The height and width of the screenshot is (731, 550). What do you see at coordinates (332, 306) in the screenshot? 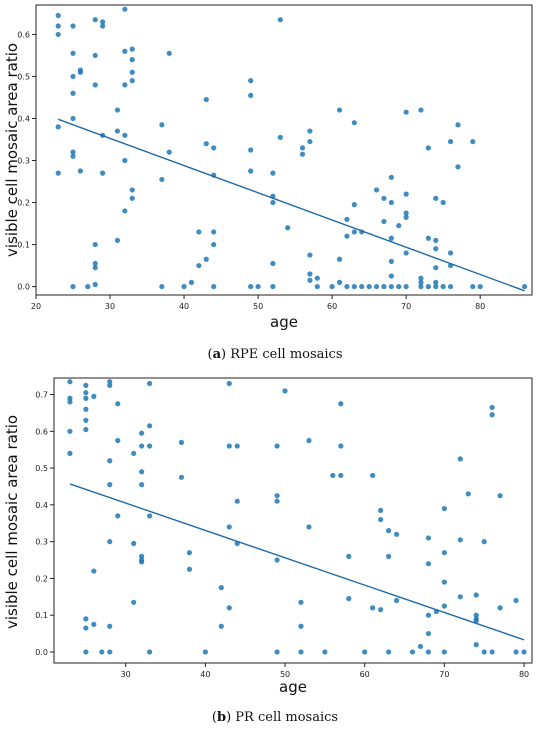
I see `x-tick-label: 60` at bounding box center [332, 306].